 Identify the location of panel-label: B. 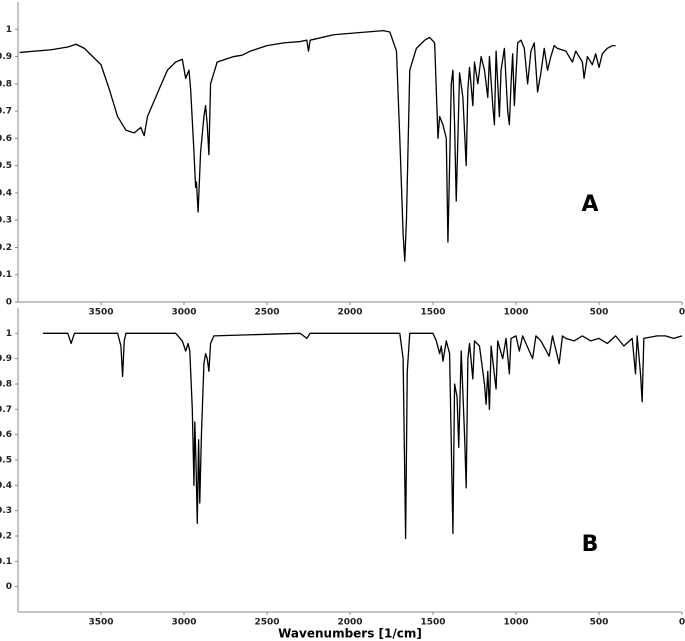
(590, 544).